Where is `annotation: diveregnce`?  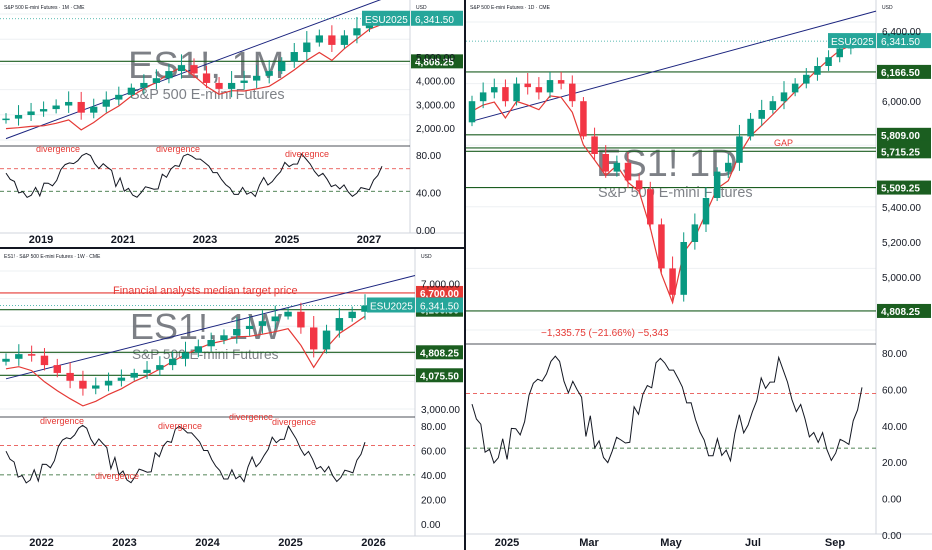
annotation: diveregnce is located at coordinates (307, 154).